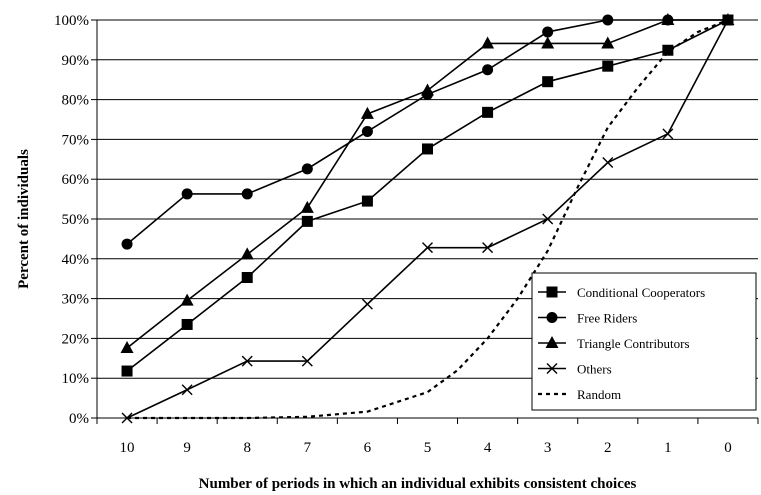 This screenshot has height=495, width=761. I want to click on legend-item: Triangle Contributors, so click(614, 343).